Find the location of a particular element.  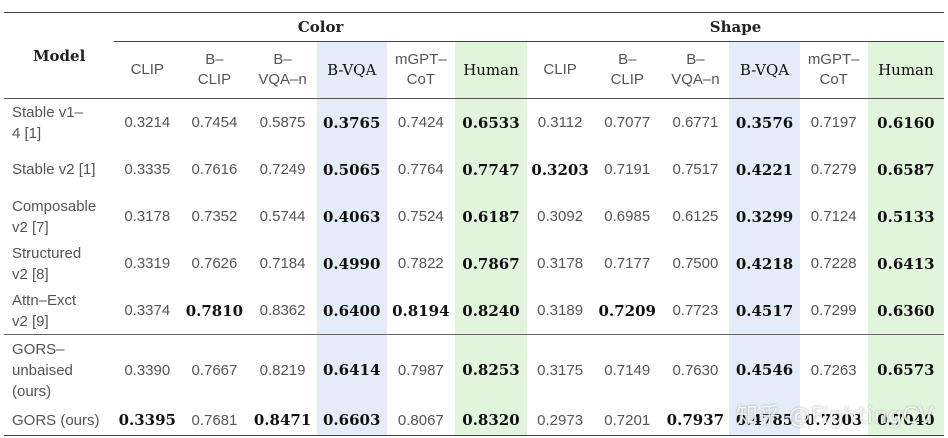

value-cell: 0.8320 is located at coordinates (491, 420).